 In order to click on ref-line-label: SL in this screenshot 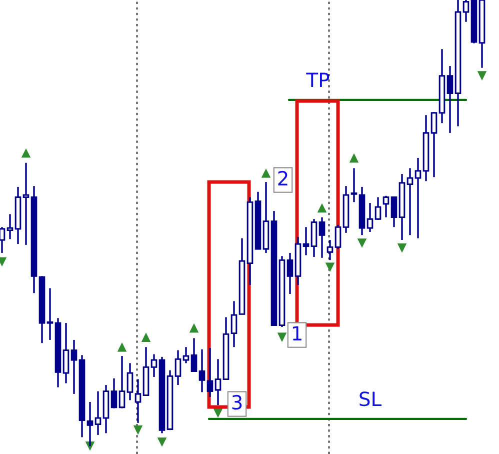, I will do `click(371, 399)`.